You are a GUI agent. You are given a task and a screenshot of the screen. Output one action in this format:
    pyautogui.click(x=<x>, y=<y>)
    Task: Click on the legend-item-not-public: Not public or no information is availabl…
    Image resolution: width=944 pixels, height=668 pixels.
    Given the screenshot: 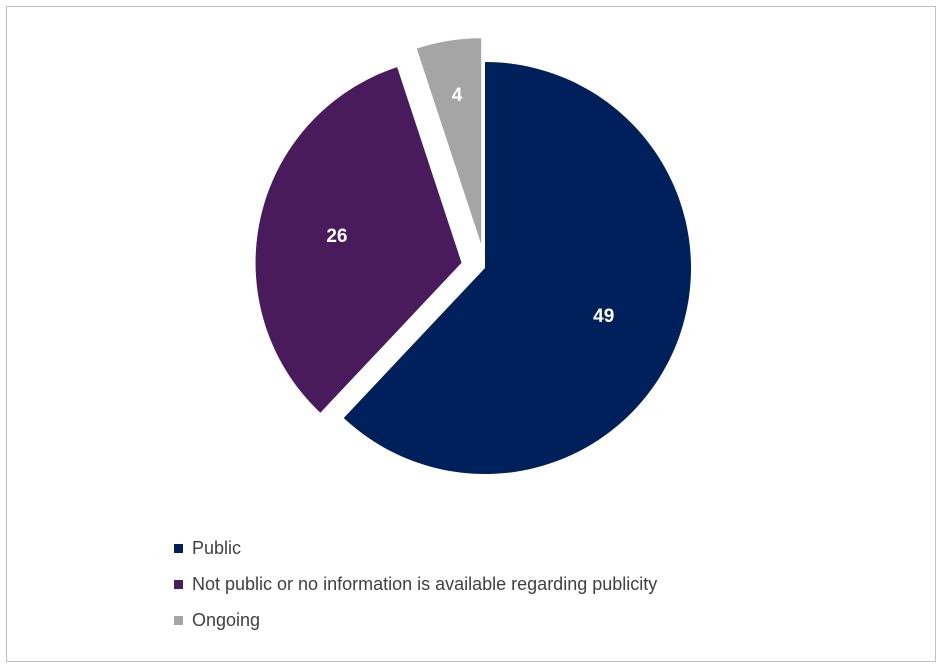 What is the action you would take?
    pyautogui.click(x=415, y=584)
    